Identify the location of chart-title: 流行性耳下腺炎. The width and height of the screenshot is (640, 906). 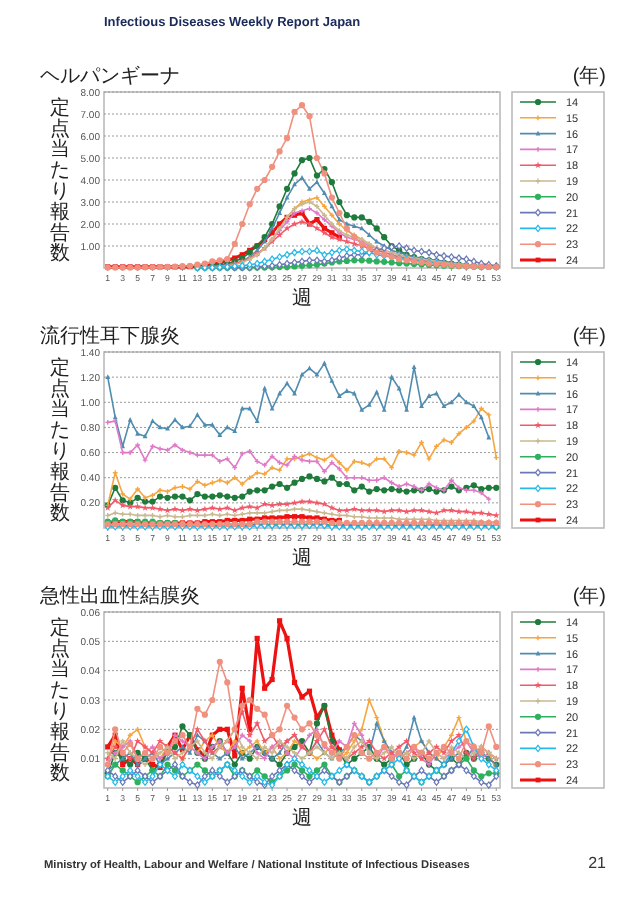
(110, 336).